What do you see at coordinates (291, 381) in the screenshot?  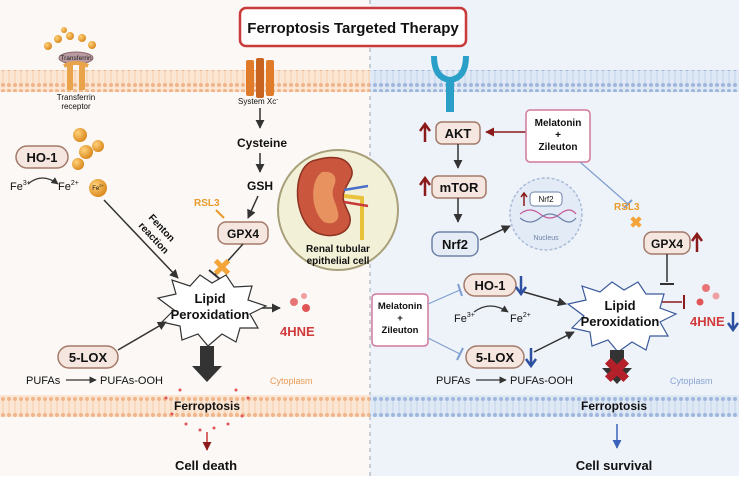 I see `cytoplasm-label-left: Cytoplasm` at bounding box center [291, 381].